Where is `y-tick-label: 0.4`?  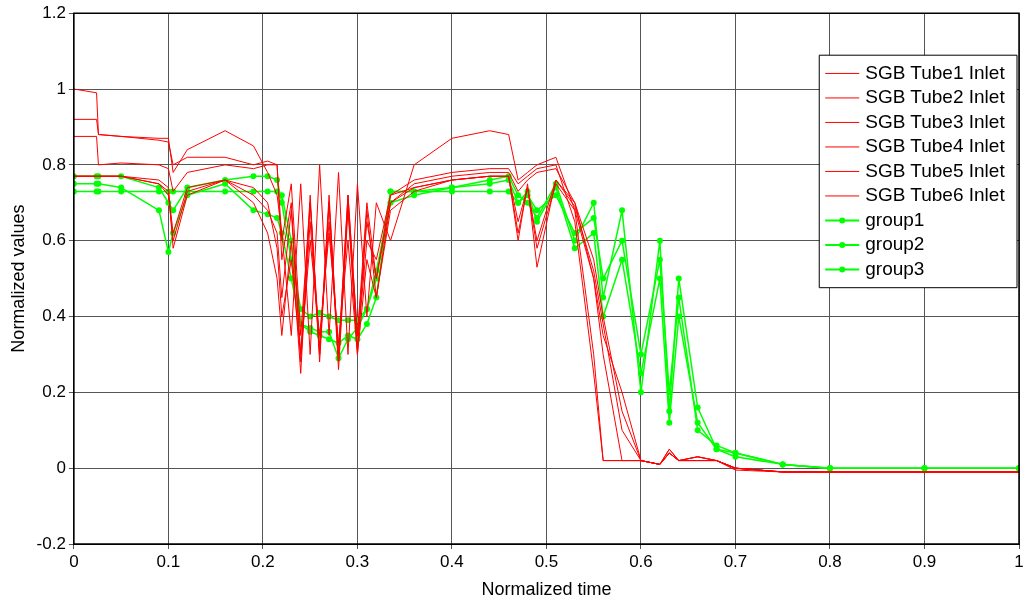 y-tick-label: 0.4 is located at coordinates (54, 316).